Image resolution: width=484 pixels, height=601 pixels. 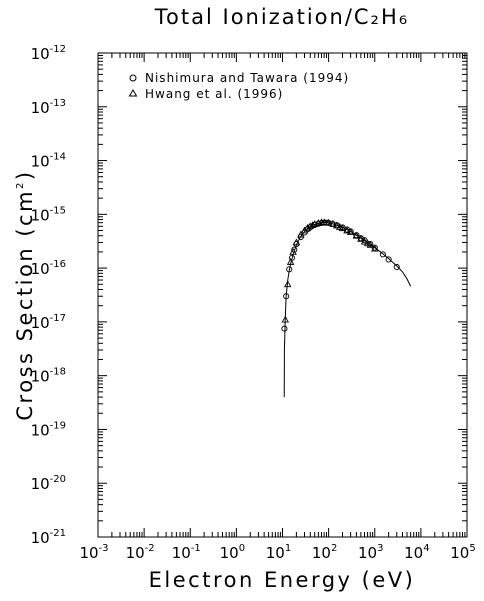 I want to click on y-tick-exponent: -20, so click(x=58, y=479).